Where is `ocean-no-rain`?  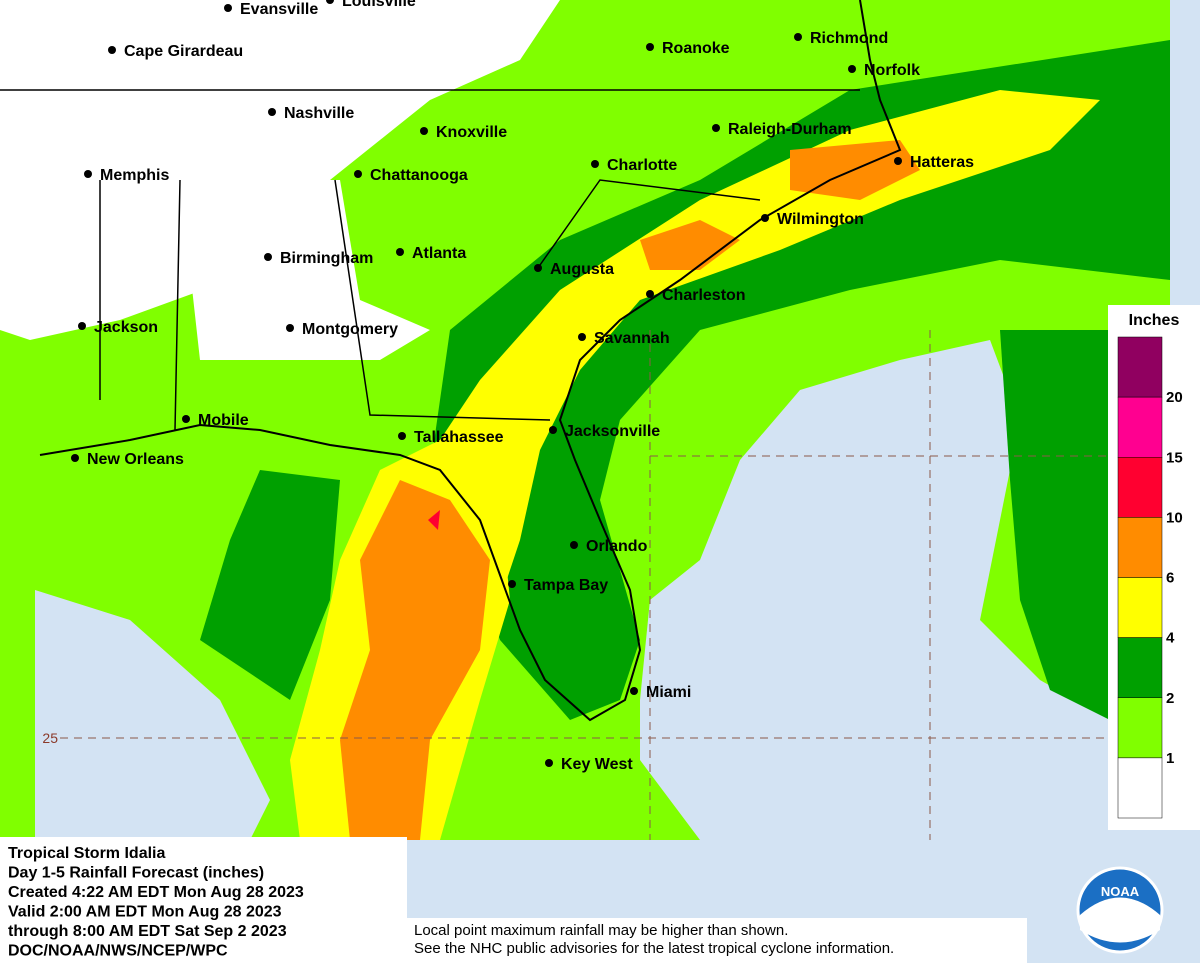 ocean-no-rain is located at coordinates (152, 715).